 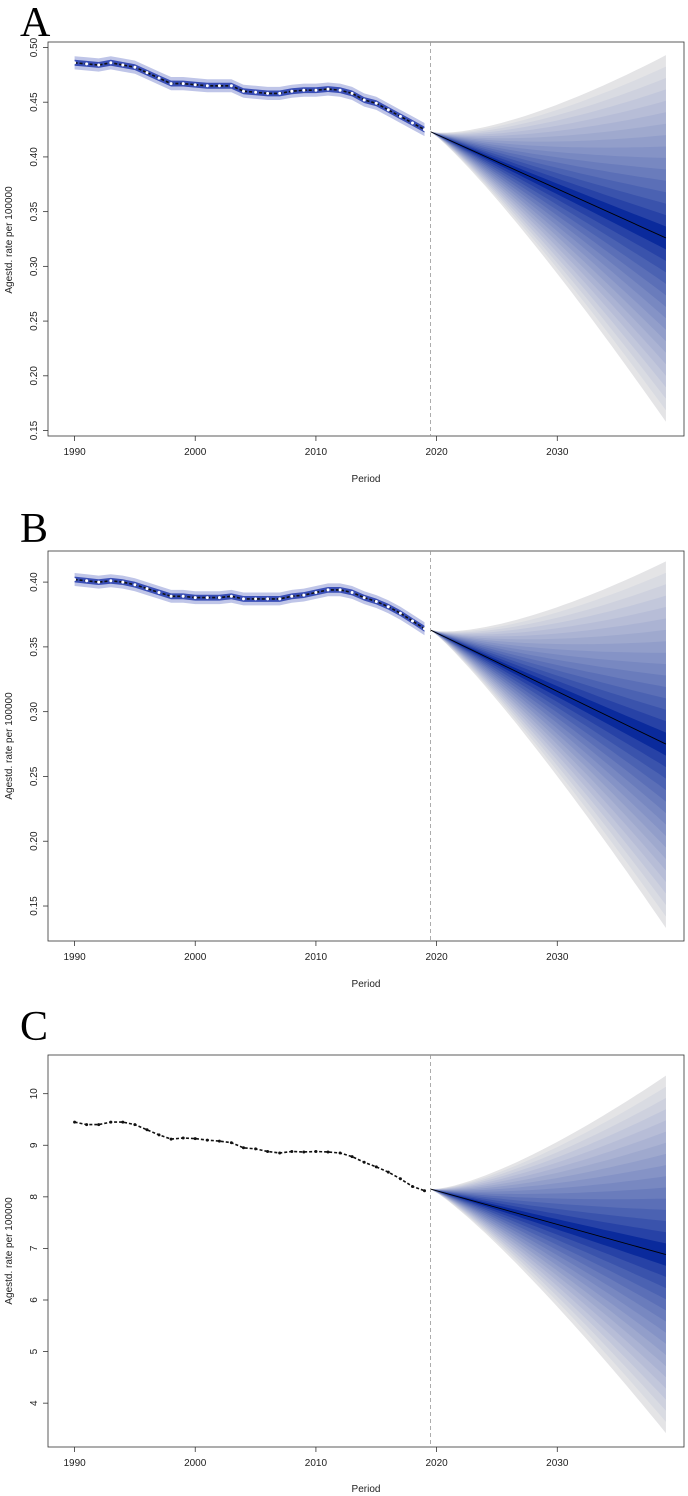 What do you see at coordinates (352, 1157) in the screenshot?
I see `observed-point-c-2013` at bounding box center [352, 1157].